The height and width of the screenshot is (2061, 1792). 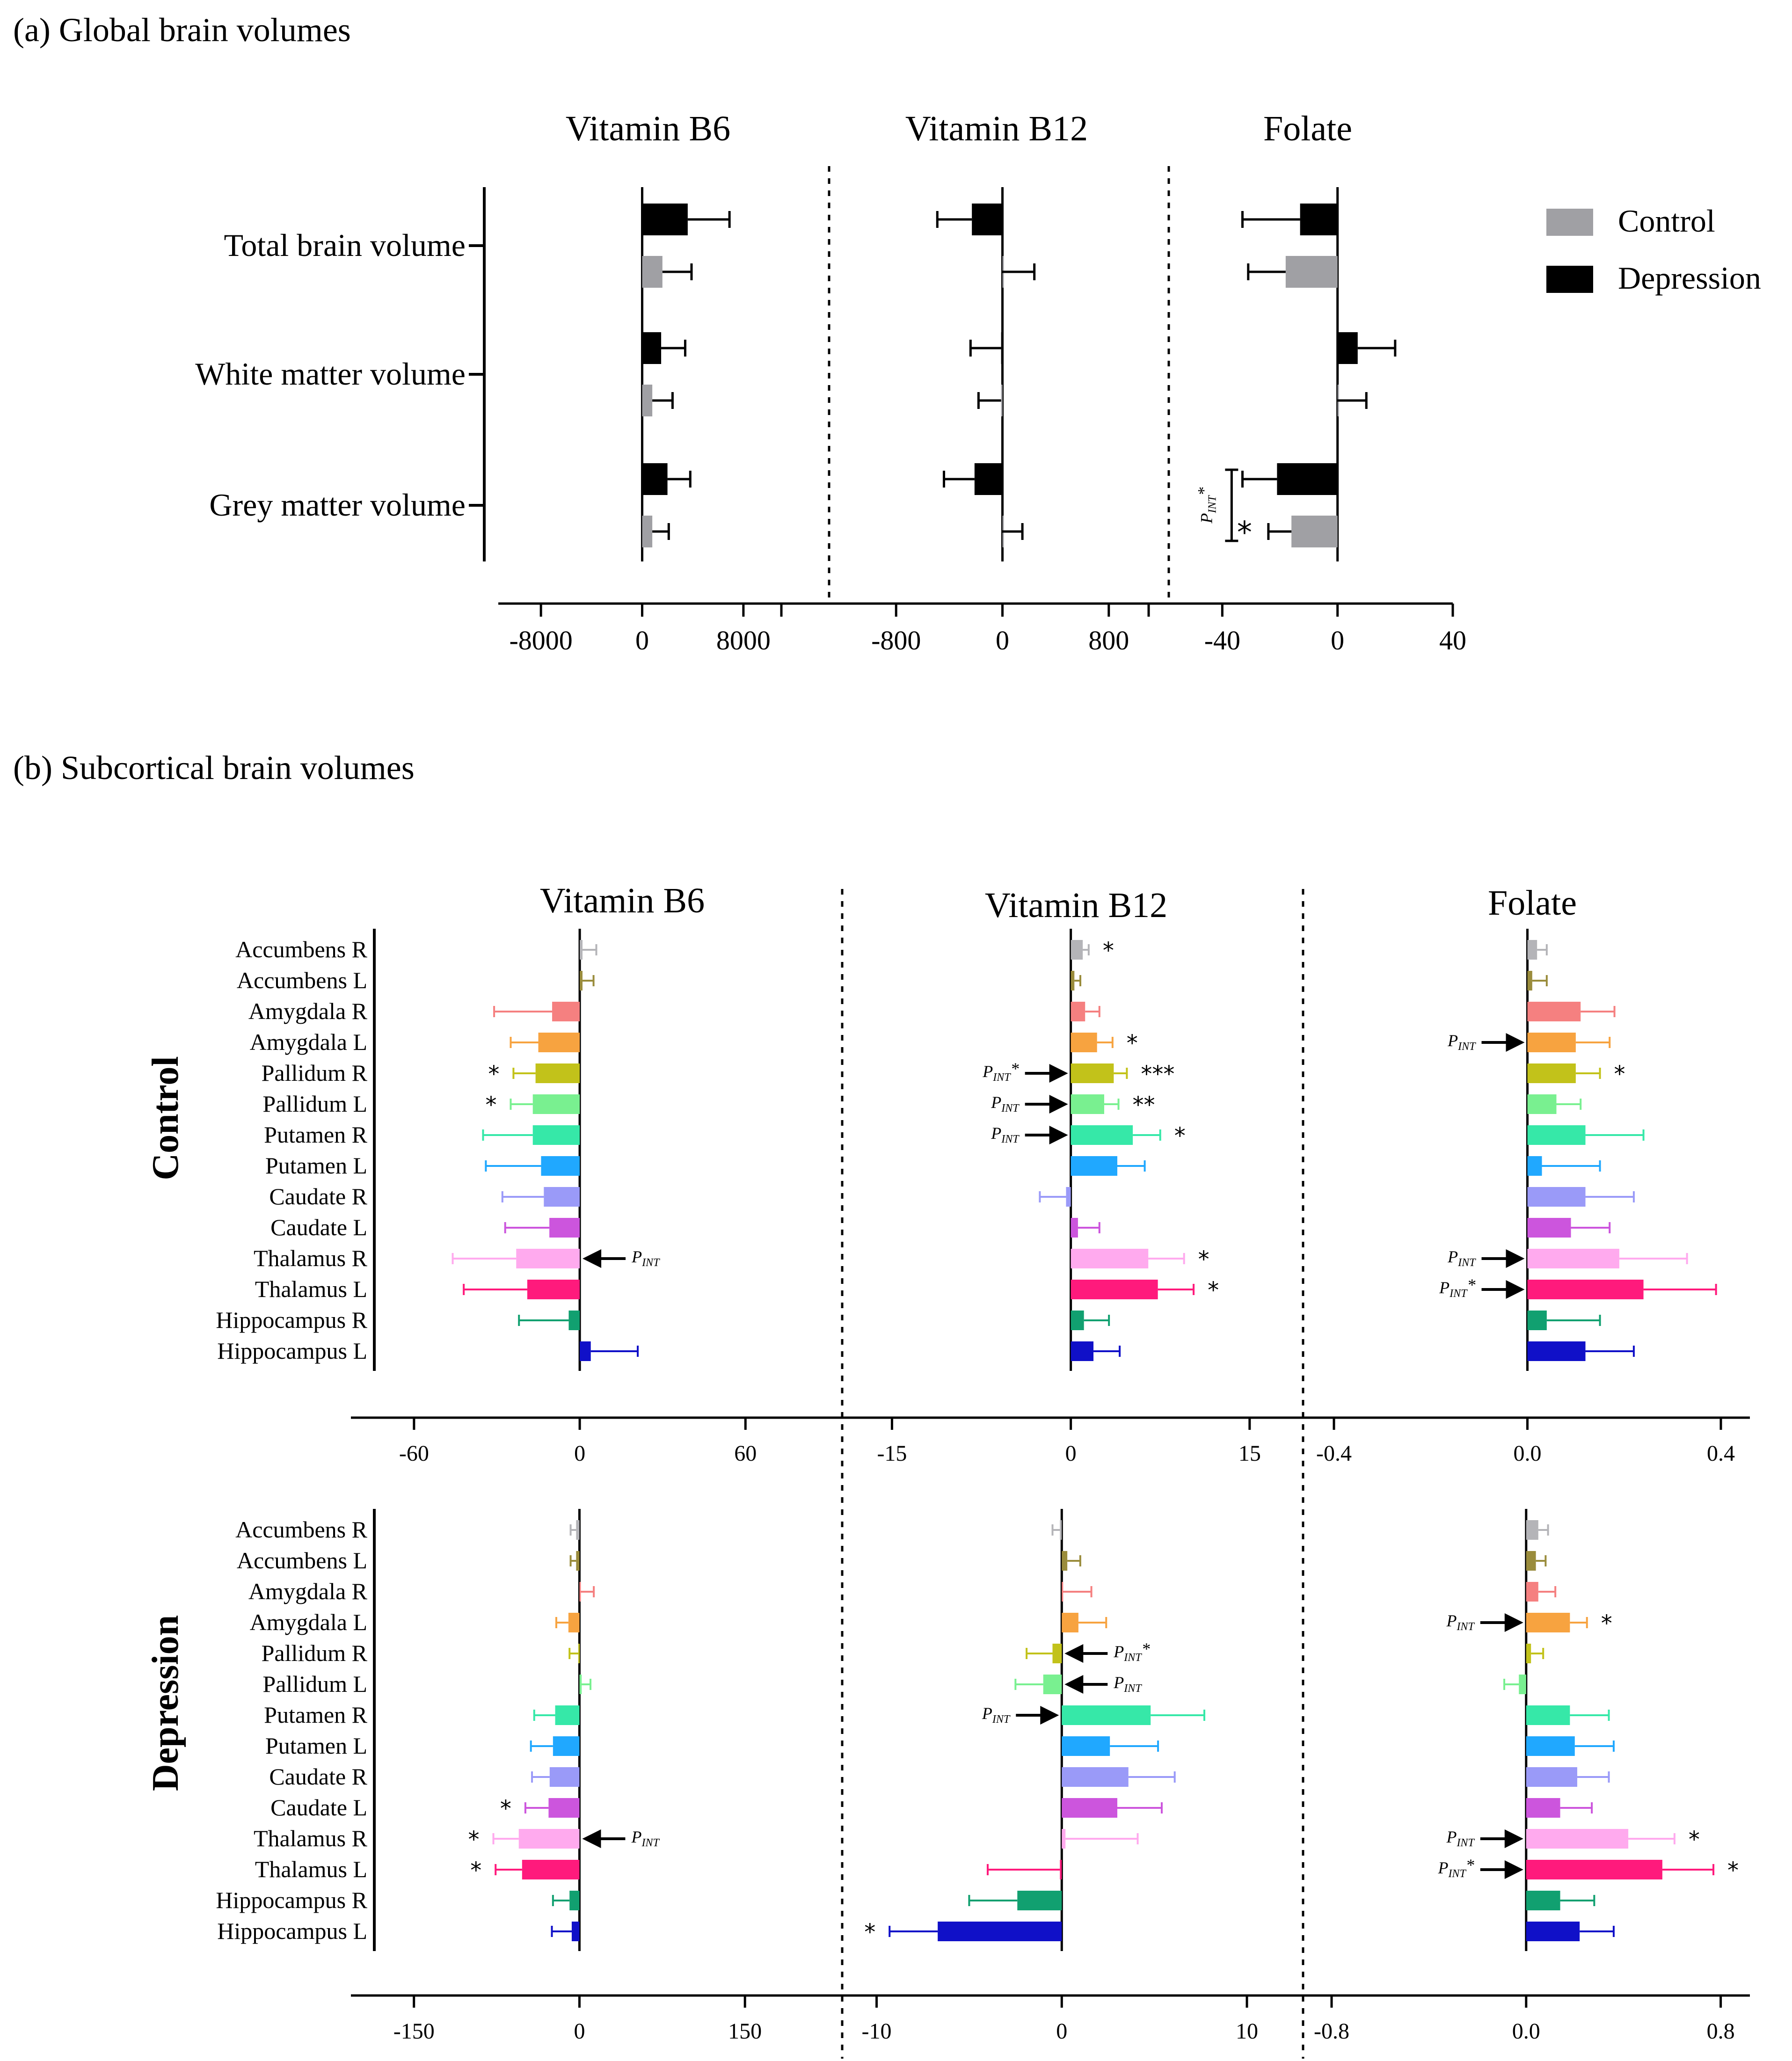 What do you see at coordinates (1206, 506) in the screenshot?
I see `global-pint-label: PINT*` at bounding box center [1206, 506].